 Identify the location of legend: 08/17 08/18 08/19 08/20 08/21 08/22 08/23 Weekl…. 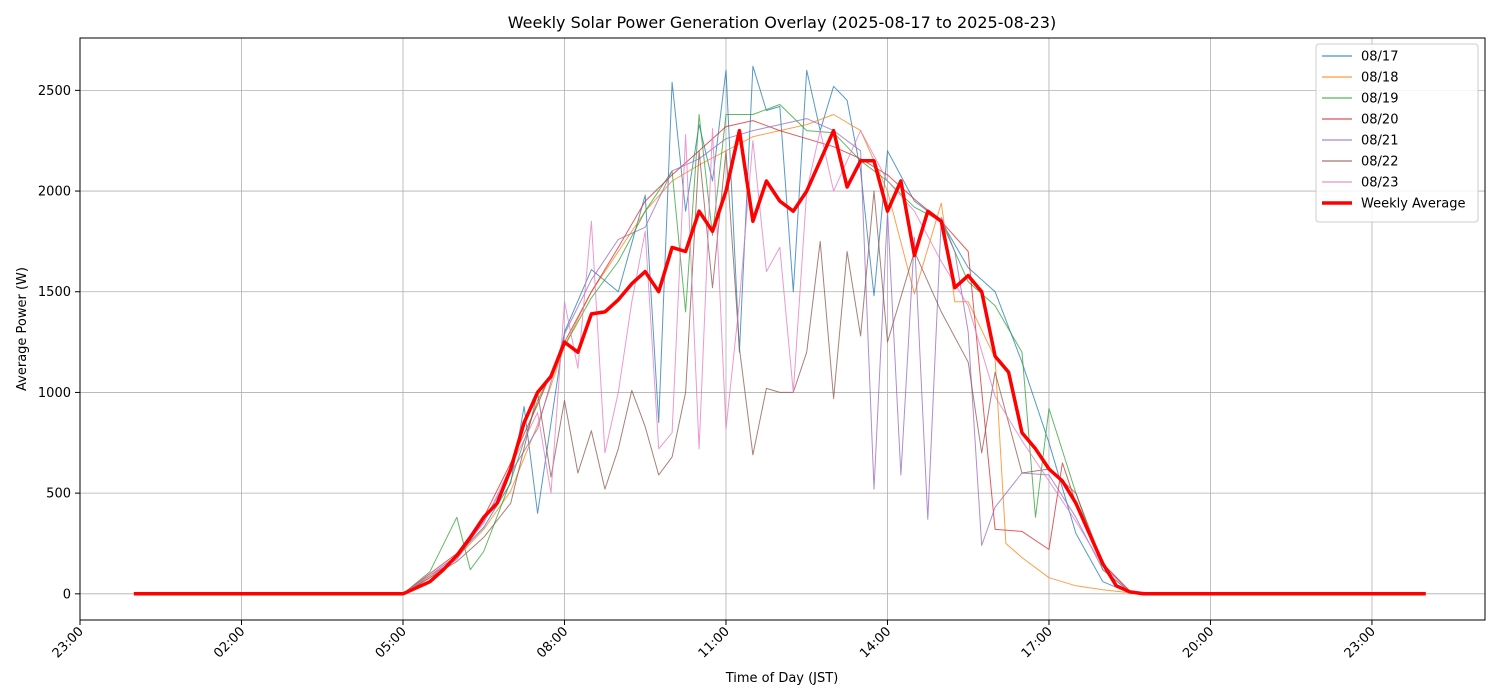
(1397, 133).